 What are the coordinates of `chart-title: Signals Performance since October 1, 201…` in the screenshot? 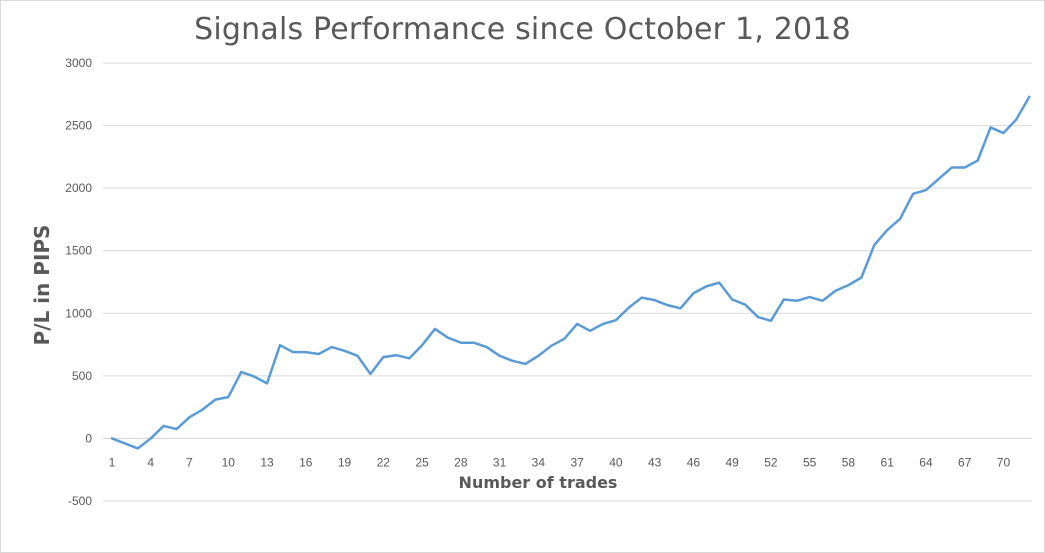 It's located at (522, 29).